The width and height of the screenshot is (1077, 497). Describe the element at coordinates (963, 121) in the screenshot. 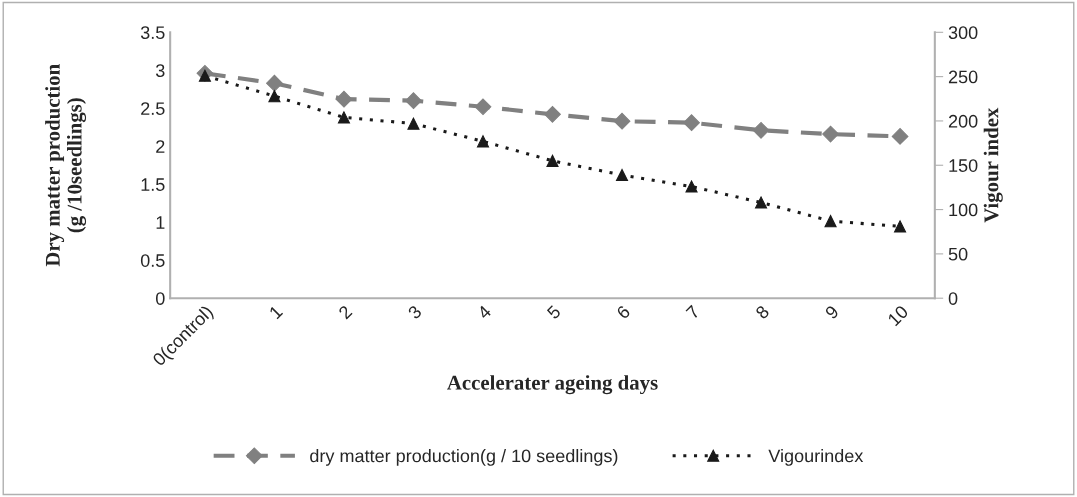

I see `y2-tick-label: 200` at that location.